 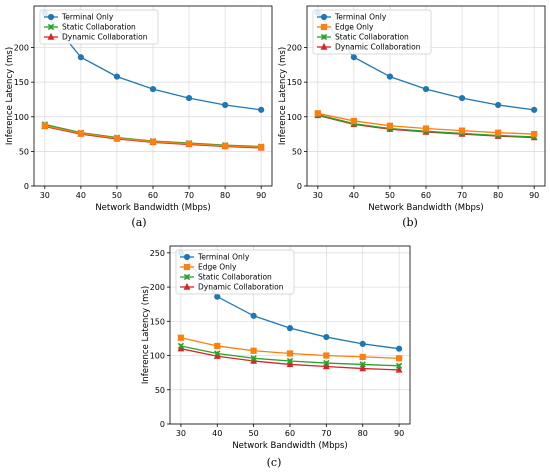 I want to click on legend-marker-static-collaboration, so click(x=324, y=37).